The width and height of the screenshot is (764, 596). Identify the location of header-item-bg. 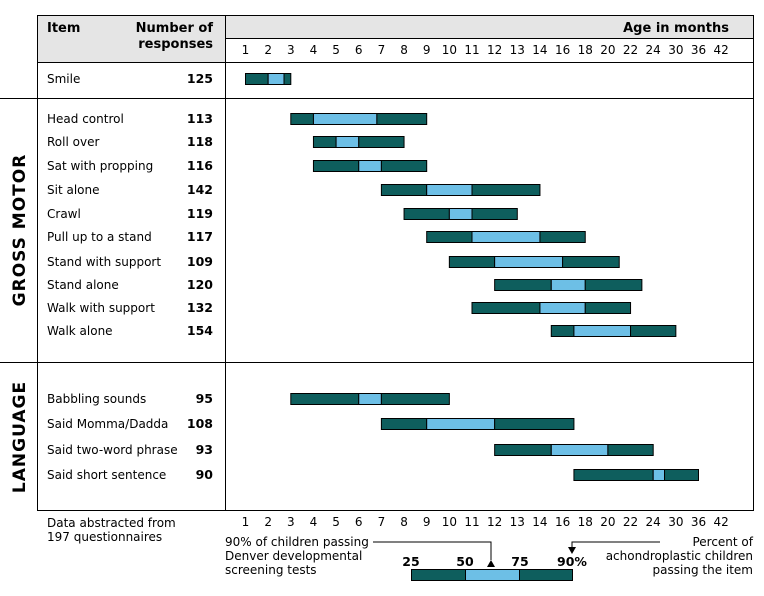
(131, 38).